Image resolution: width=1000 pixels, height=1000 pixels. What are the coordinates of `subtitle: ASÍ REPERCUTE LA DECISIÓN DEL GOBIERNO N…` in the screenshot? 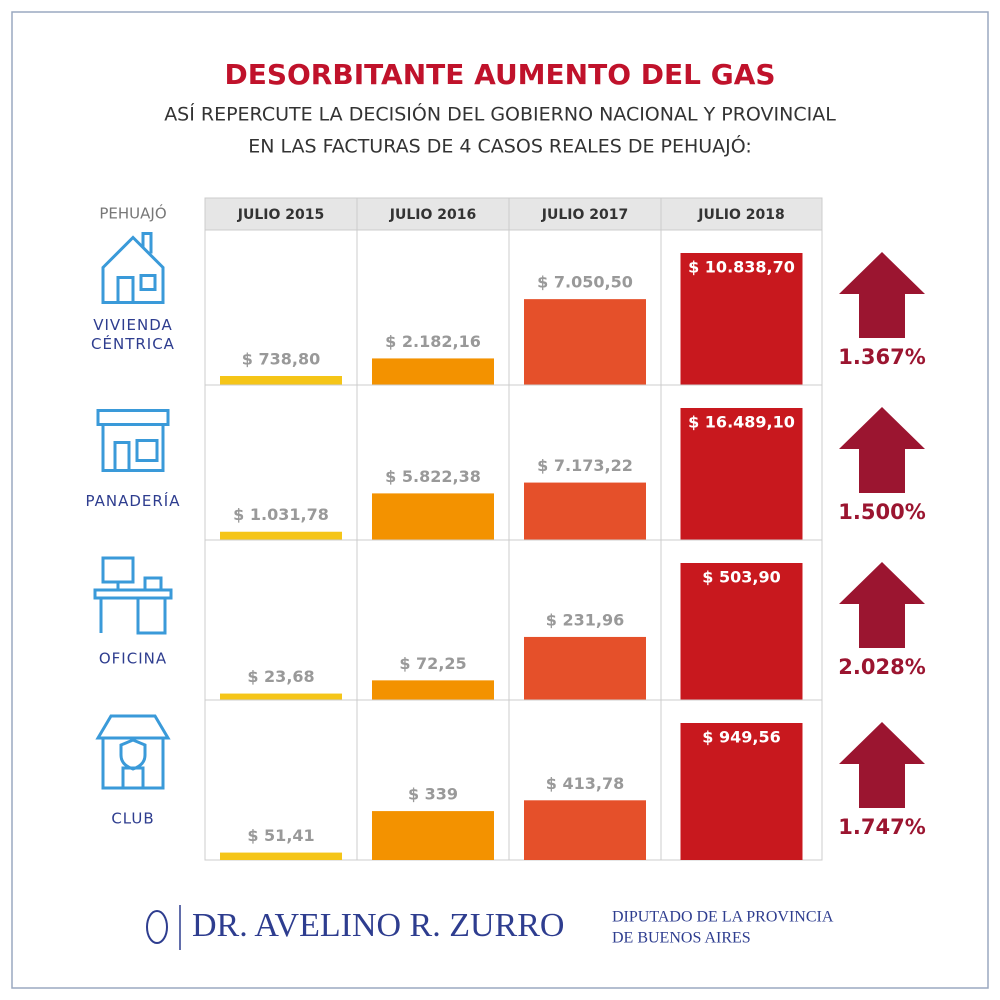 It's located at (500, 114).